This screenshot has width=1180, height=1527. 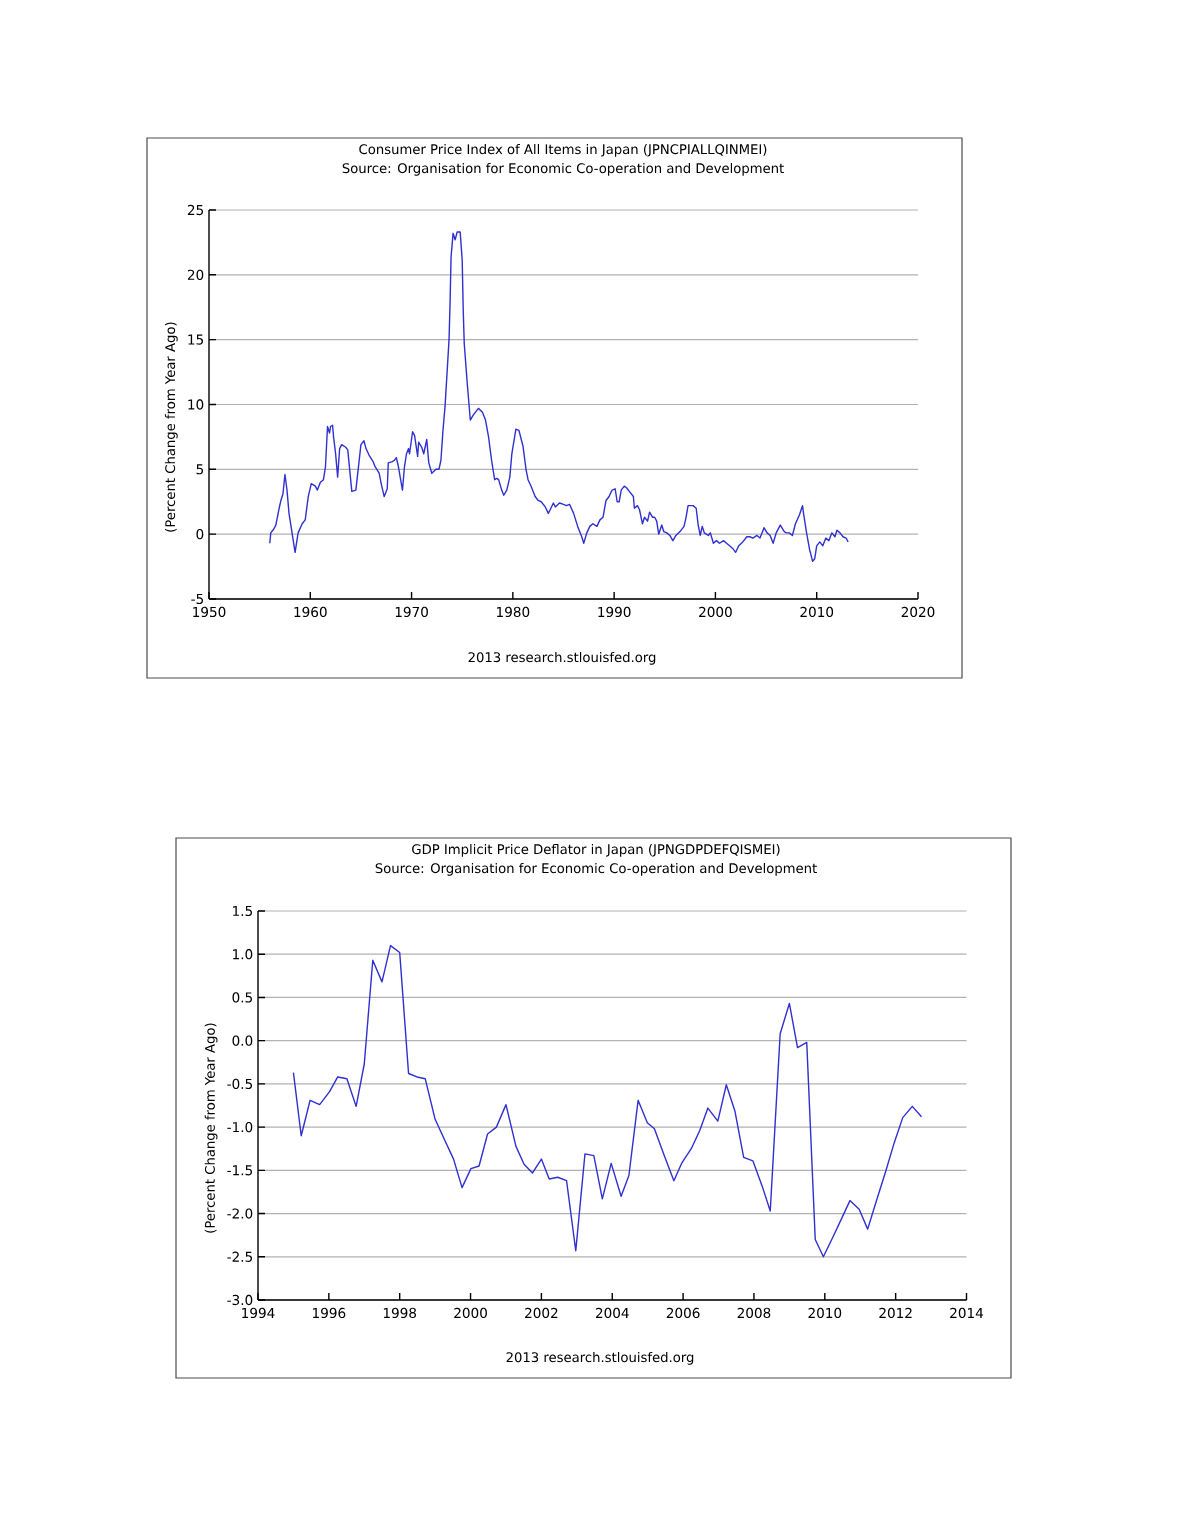 What do you see at coordinates (513, 612) in the screenshot?
I see `x-tick-label: 1980` at bounding box center [513, 612].